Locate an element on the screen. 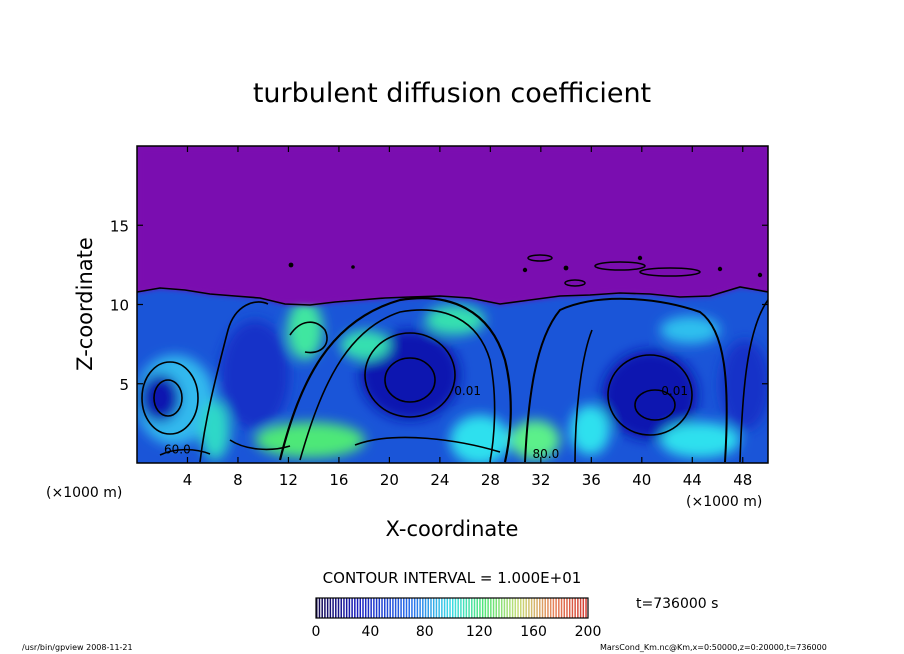 This screenshot has height=654, width=904. contour-interval: CONTOUR INTERVAL = 1.000E+01 is located at coordinates (452, 578).